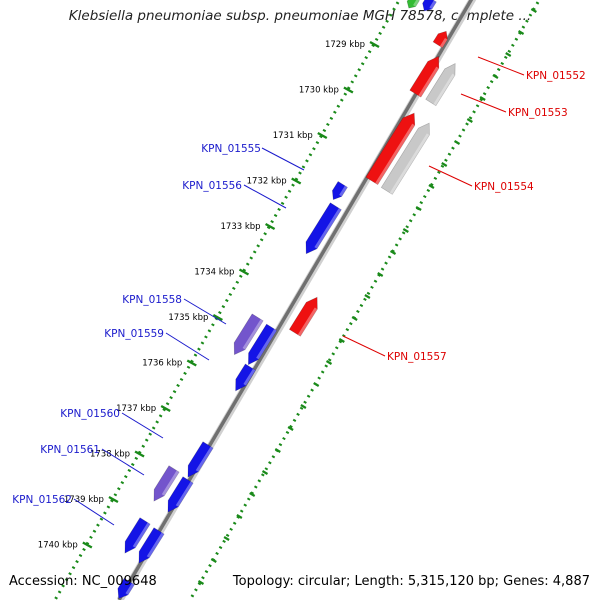  I want to click on tick-label: 1733 kbp, so click(241, 227).